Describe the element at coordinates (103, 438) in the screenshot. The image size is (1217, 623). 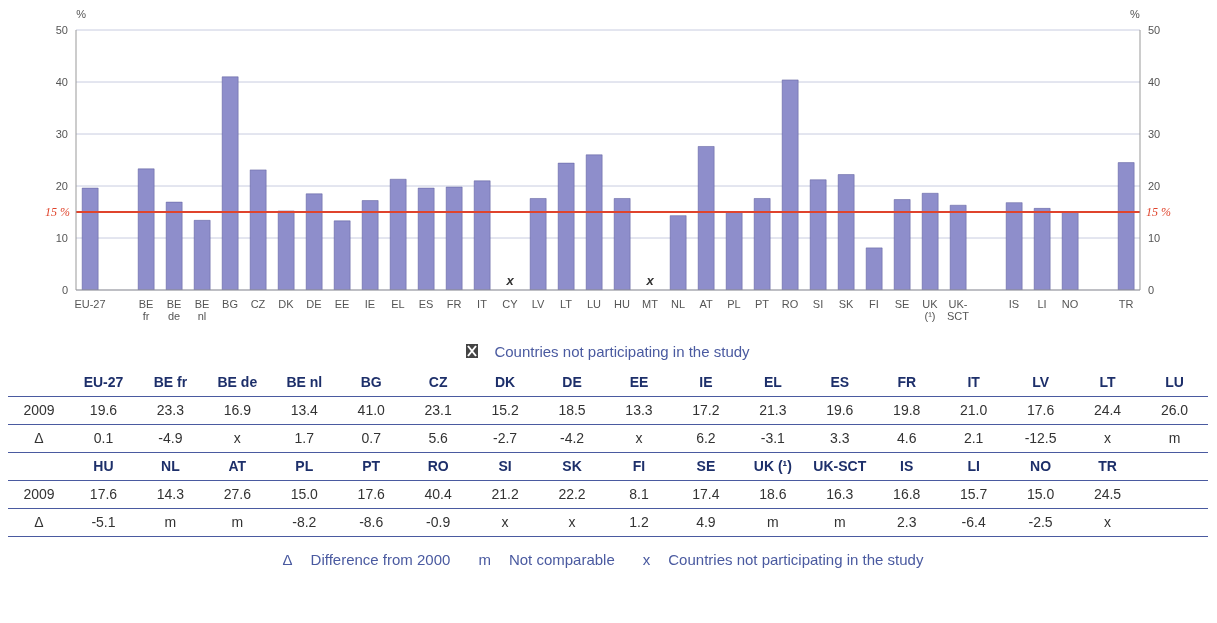
I see `text: 0.1` at that location.